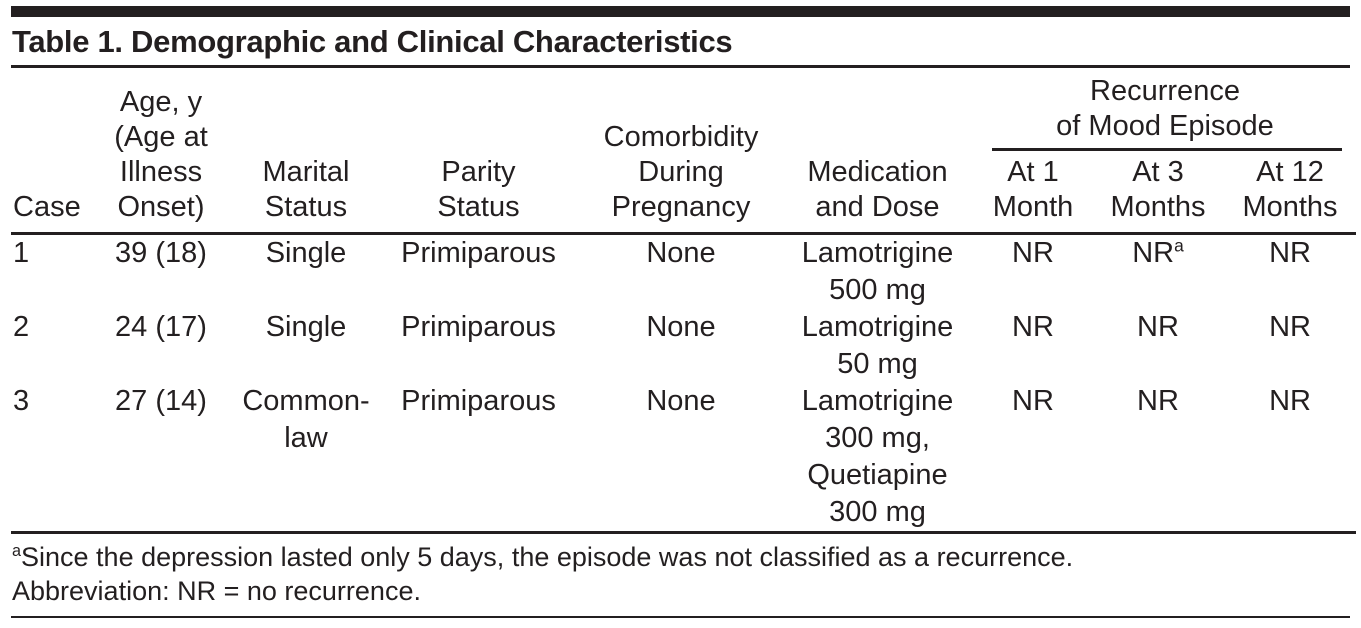  Describe the element at coordinates (1158, 252) in the screenshot. I see `cell-recurrence-3-months: NRa` at that location.